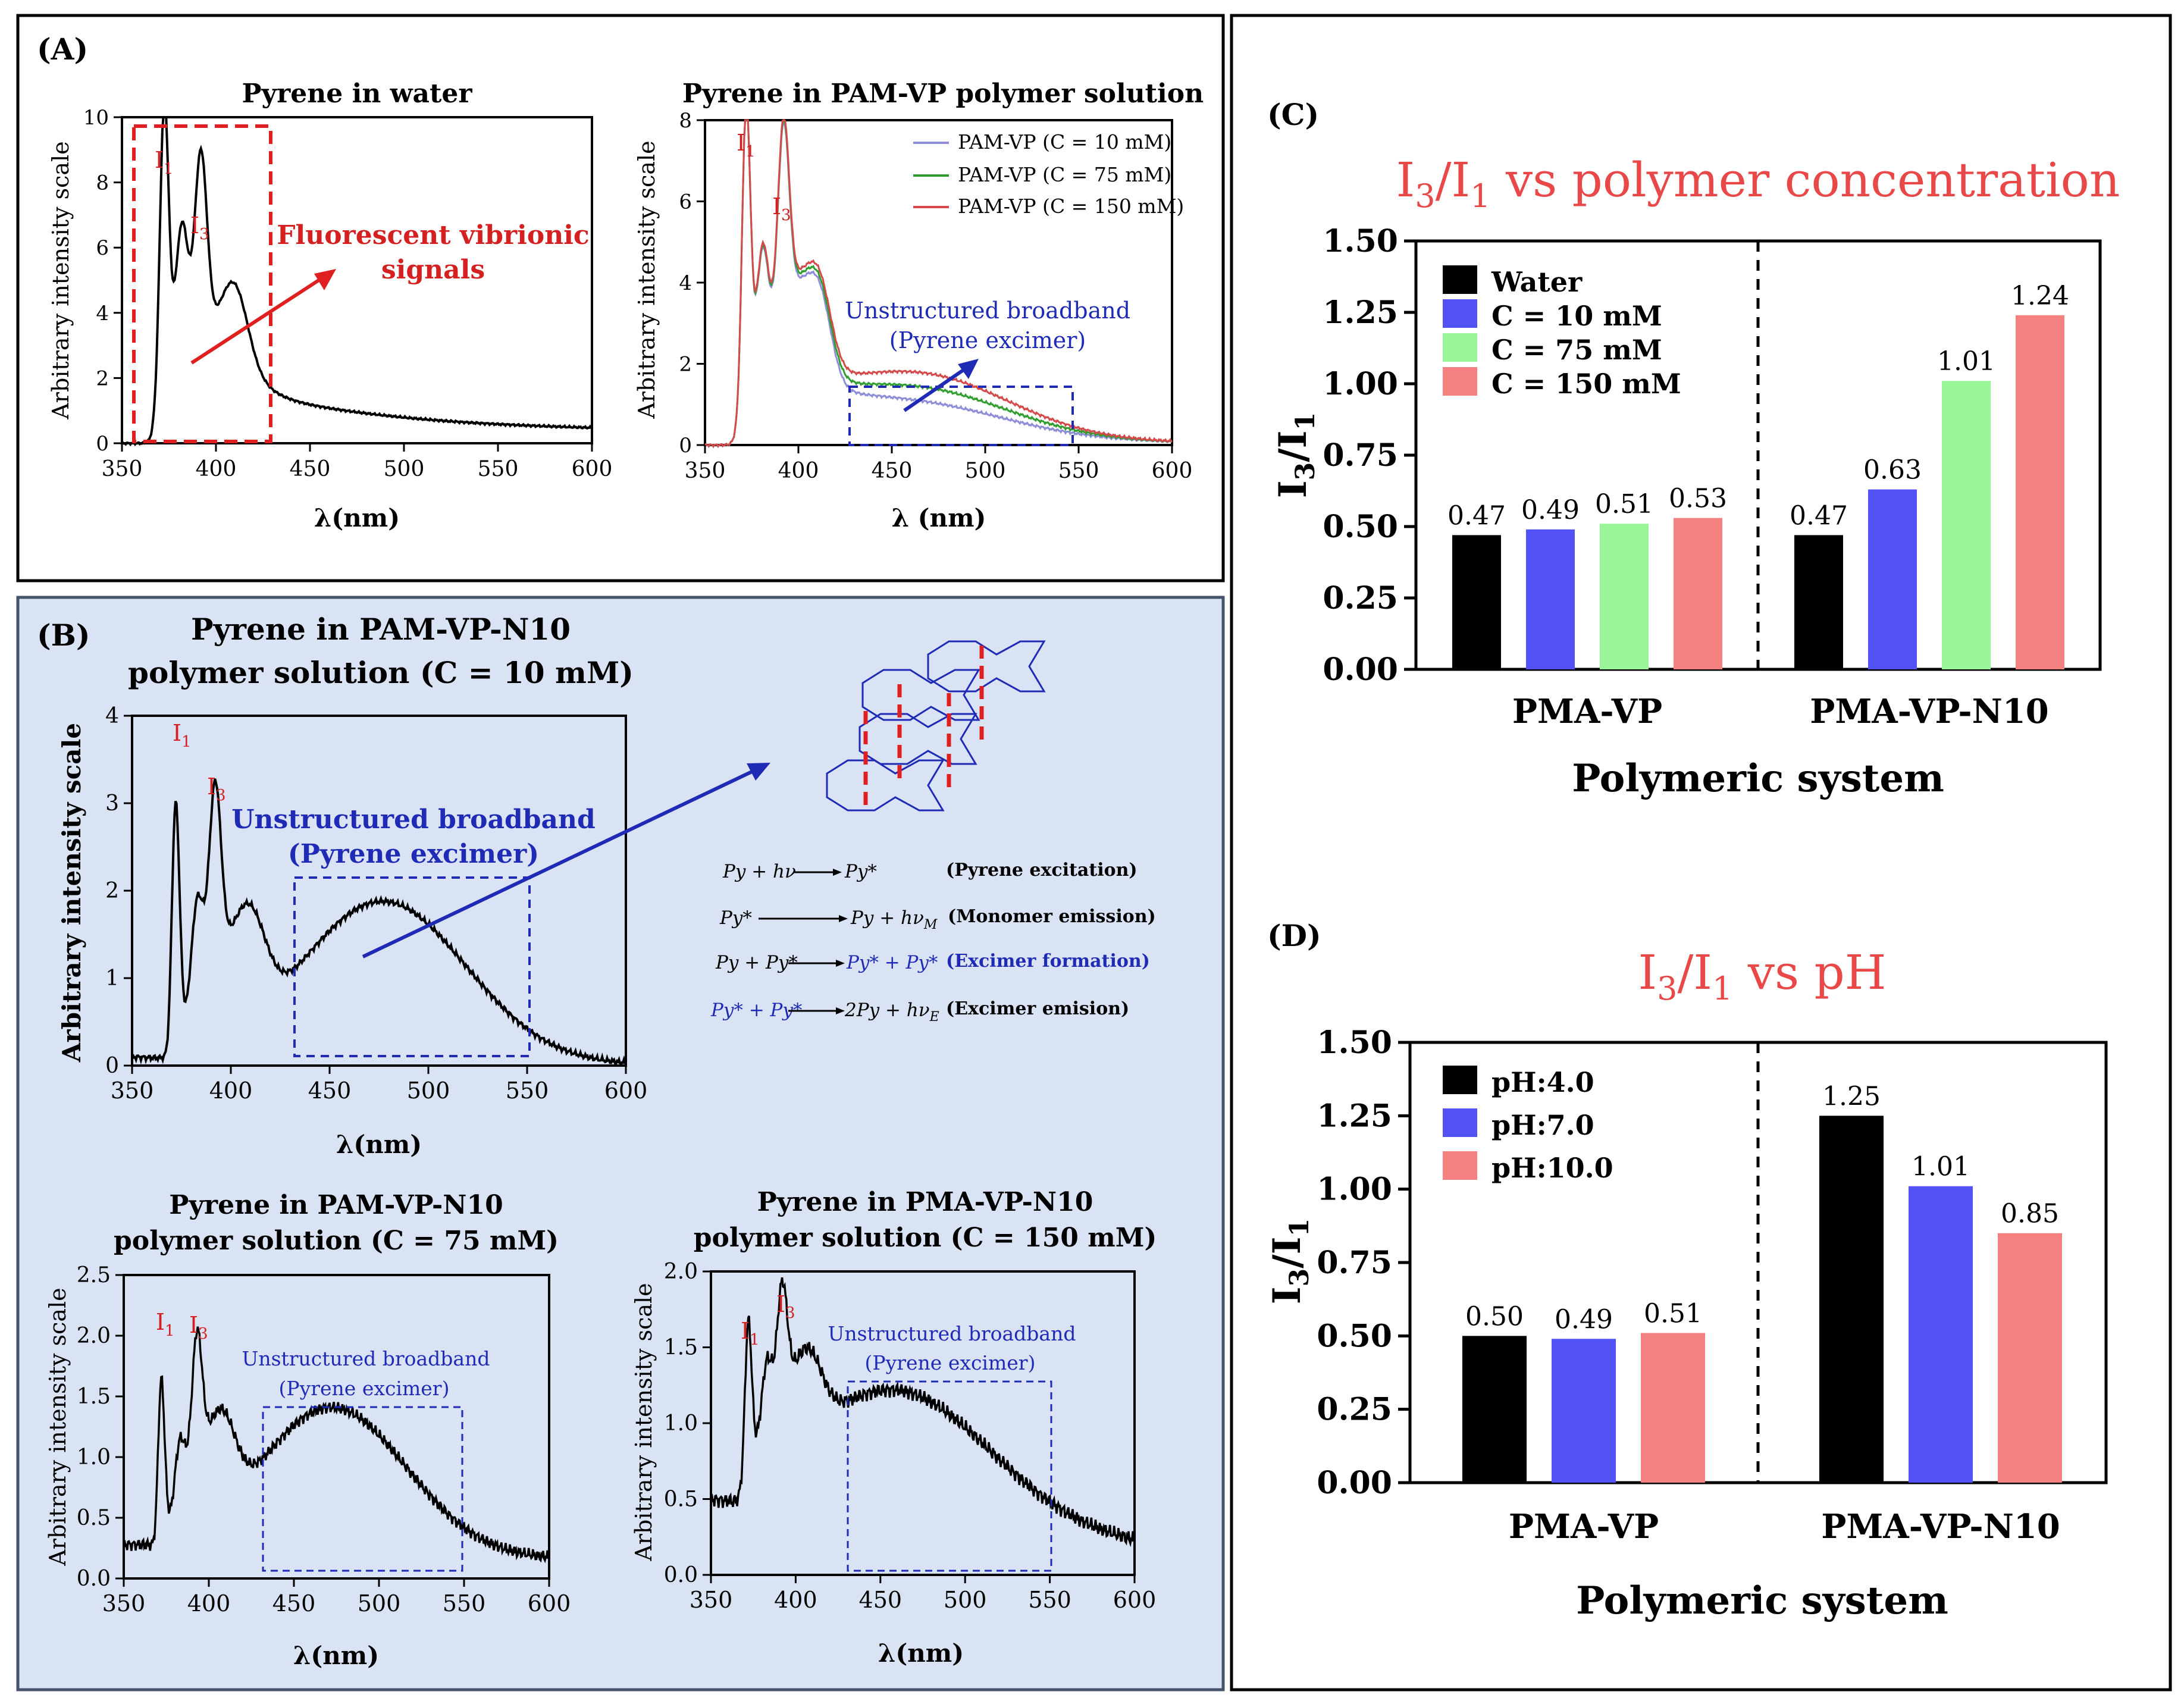 The height and width of the screenshot is (1704, 2184). Describe the element at coordinates (843, 918) in the screenshot. I see `eq2-arrow-head` at that location.